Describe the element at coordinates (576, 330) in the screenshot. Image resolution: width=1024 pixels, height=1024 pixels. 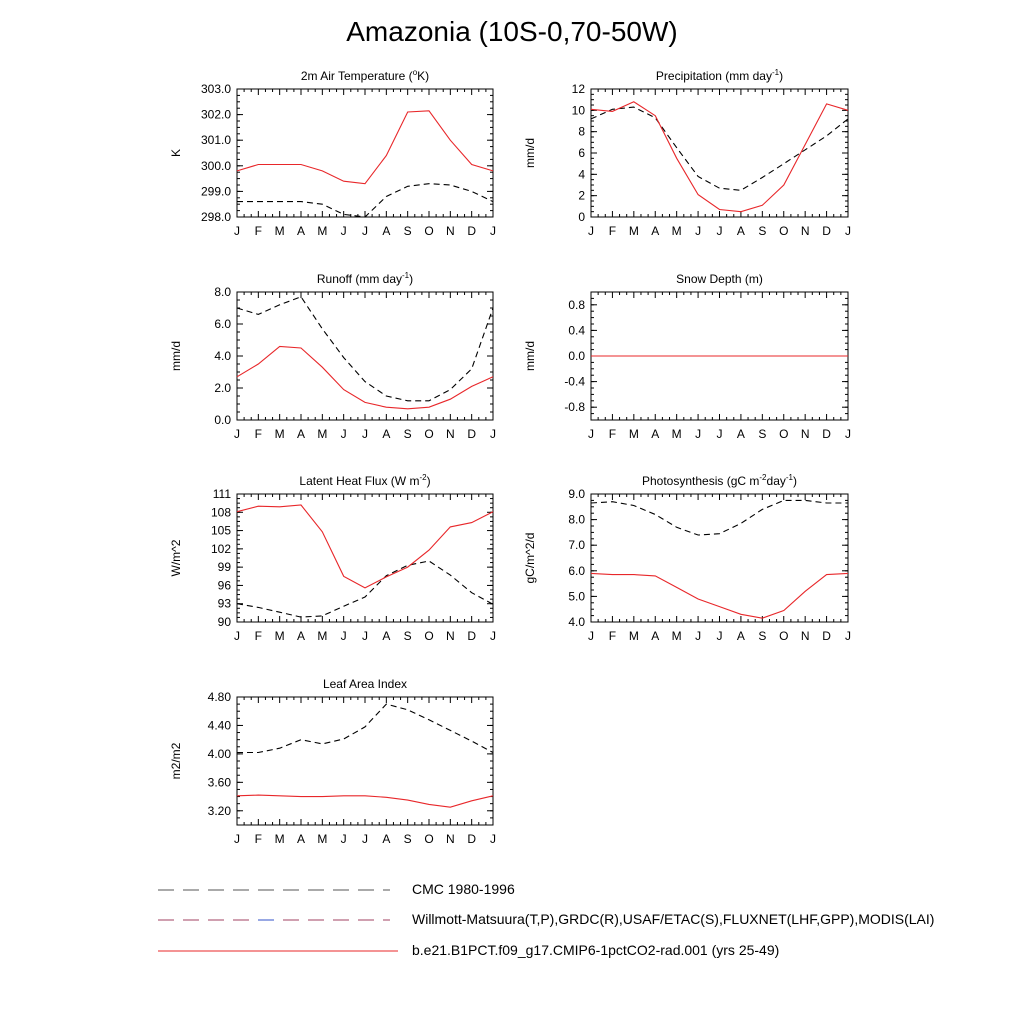
I see `y-tick-label: 0.4` at that location.